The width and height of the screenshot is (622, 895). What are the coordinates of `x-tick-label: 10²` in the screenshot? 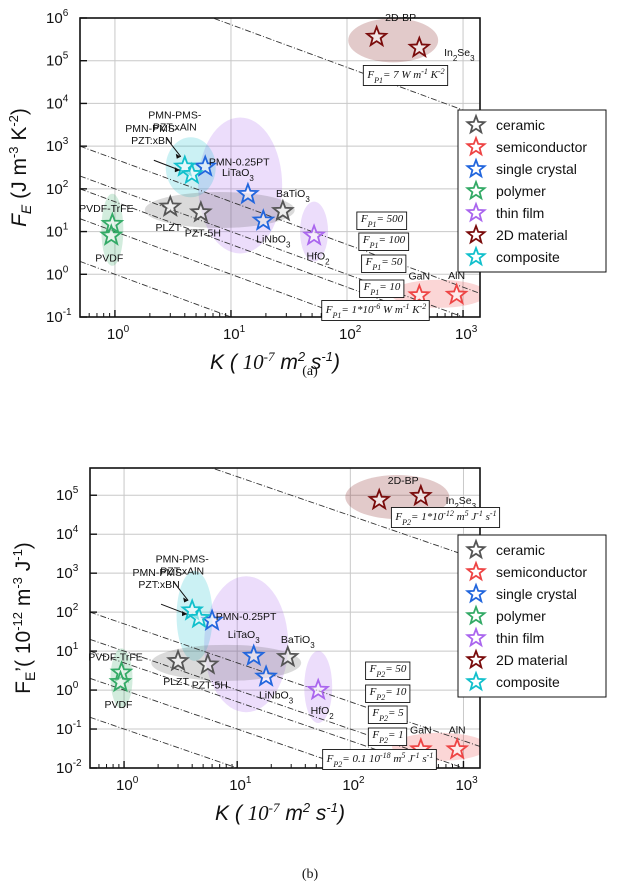 It's located at (353, 784).